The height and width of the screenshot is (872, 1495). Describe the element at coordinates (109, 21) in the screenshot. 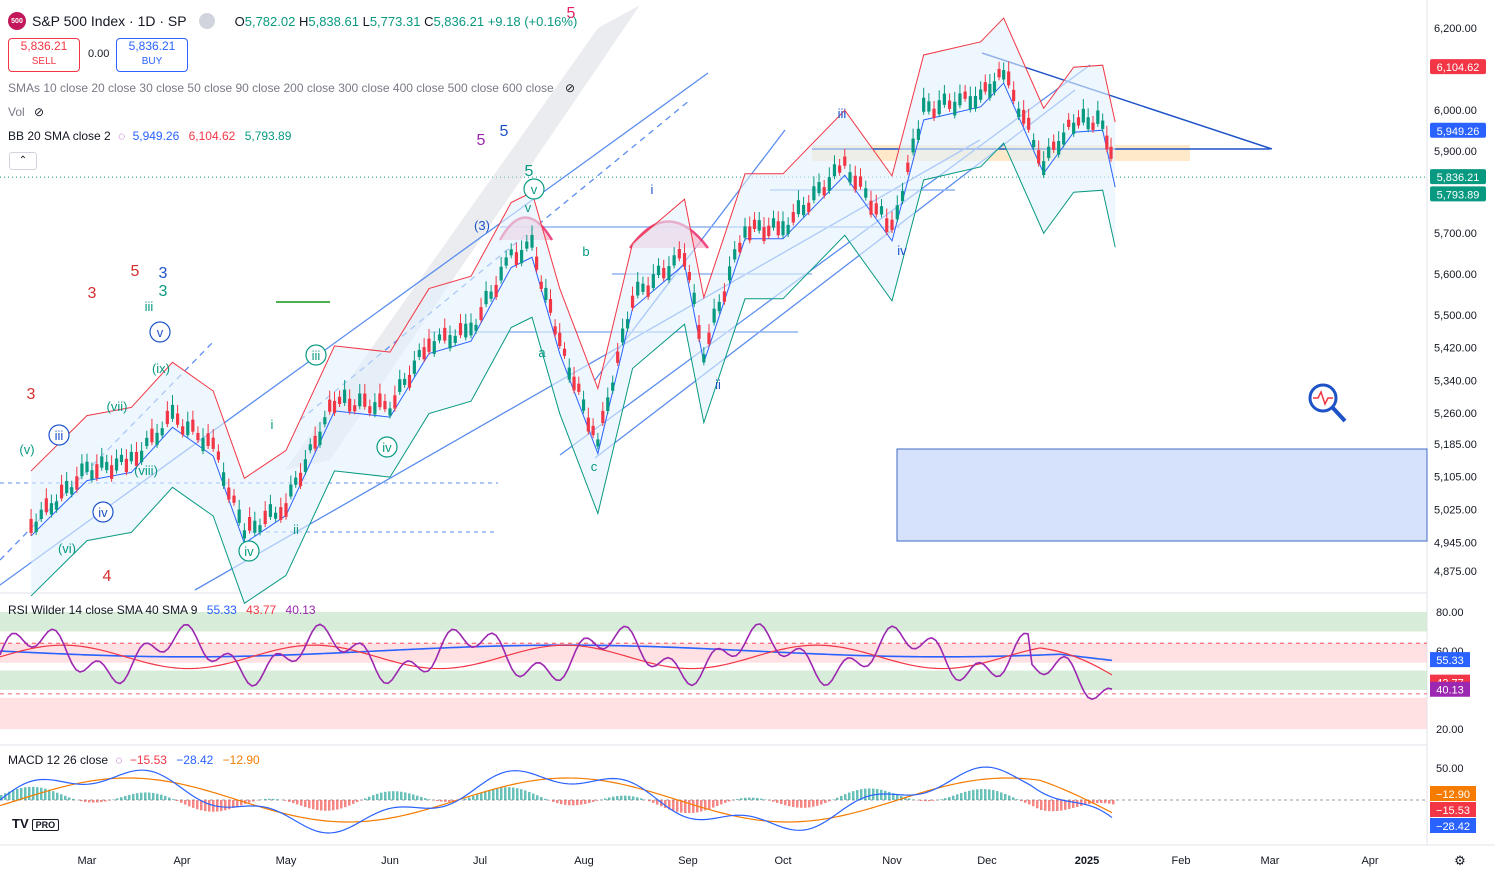

I see `symbol-title: S&P 500 Index · 1D · SP` at that location.